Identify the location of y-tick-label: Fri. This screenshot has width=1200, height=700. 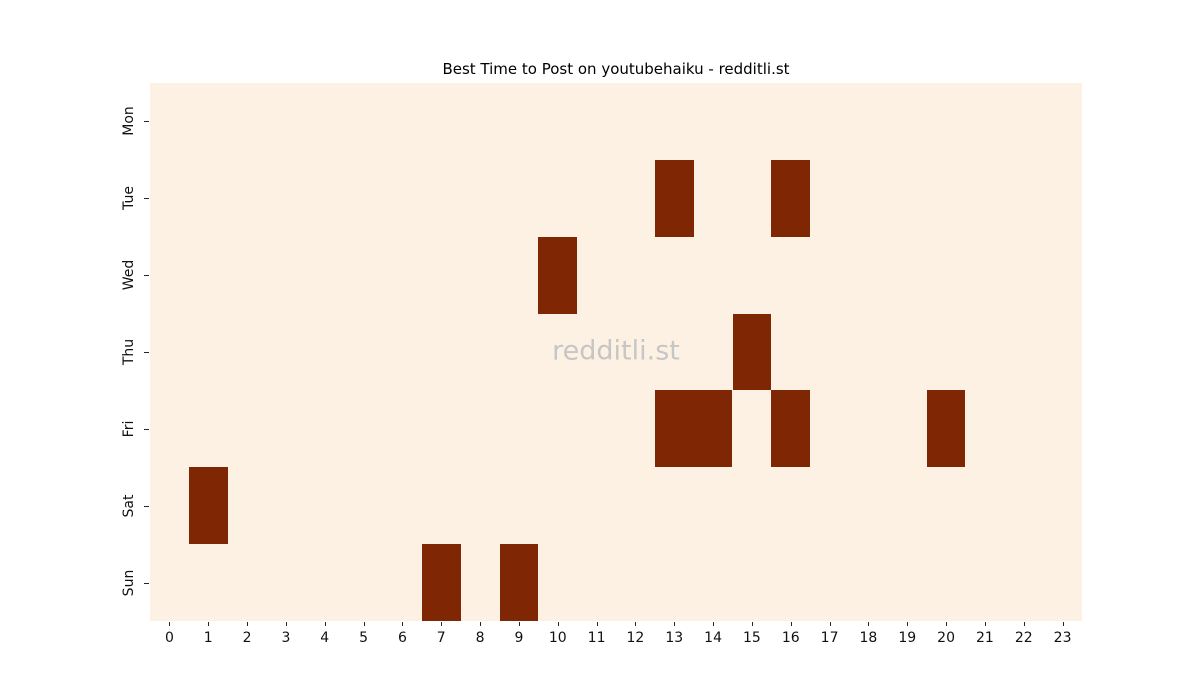
(129, 429).